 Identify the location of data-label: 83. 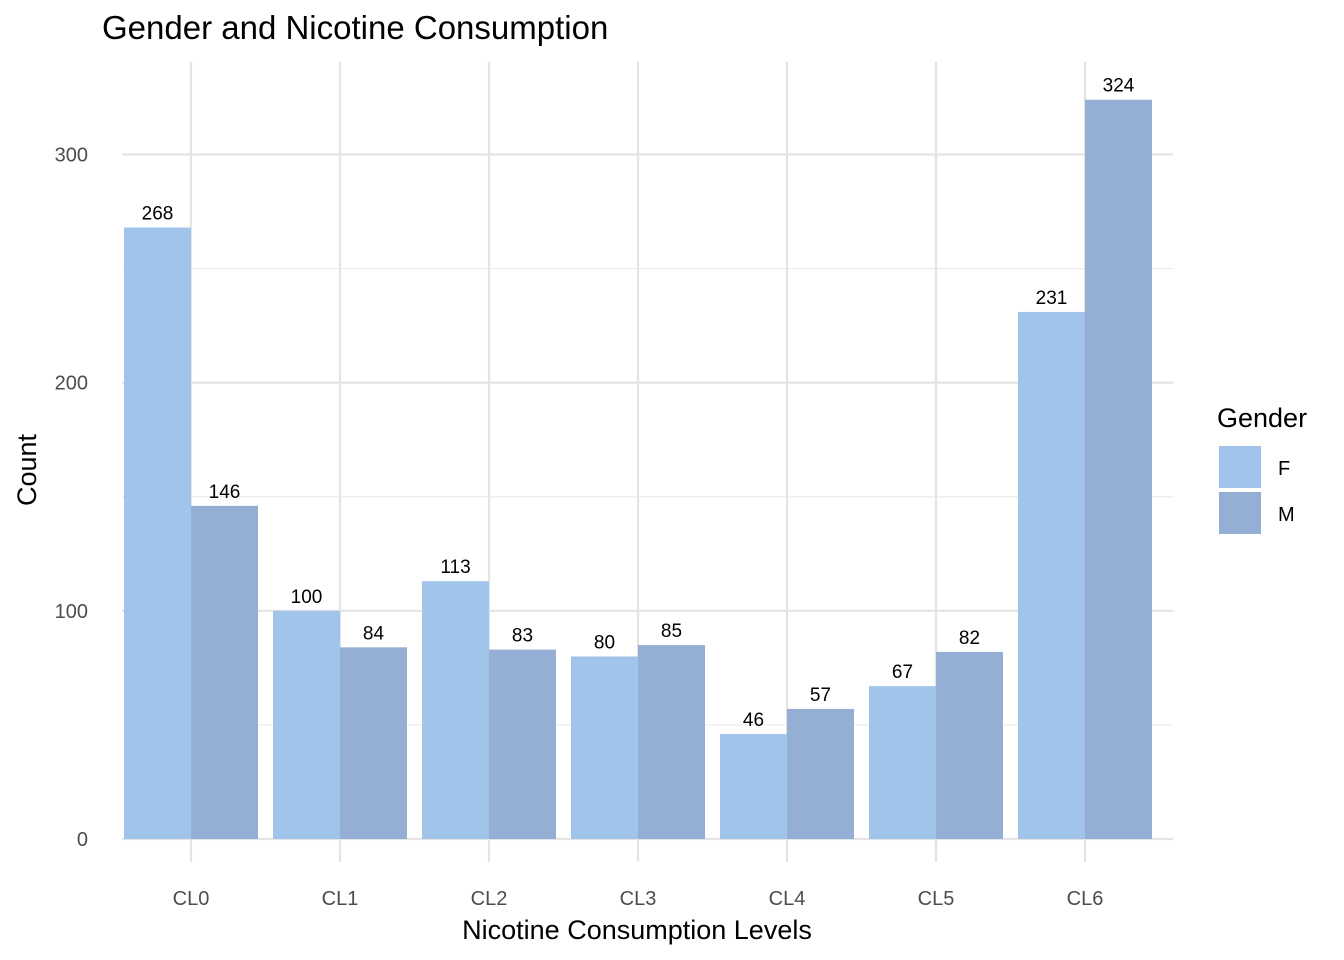
(522, 636).